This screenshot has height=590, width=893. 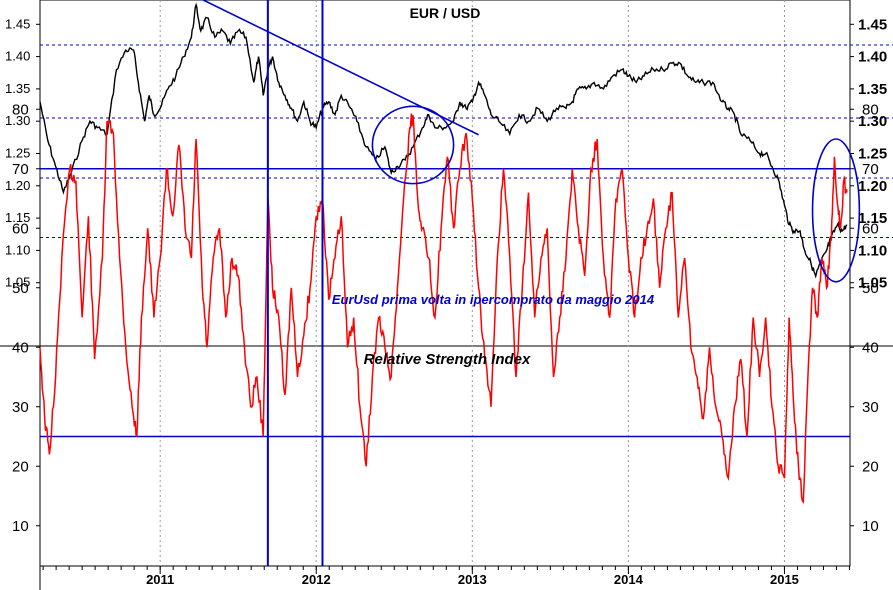 I want to click on x-tick-label: 2014, so click(x=629, y=579).